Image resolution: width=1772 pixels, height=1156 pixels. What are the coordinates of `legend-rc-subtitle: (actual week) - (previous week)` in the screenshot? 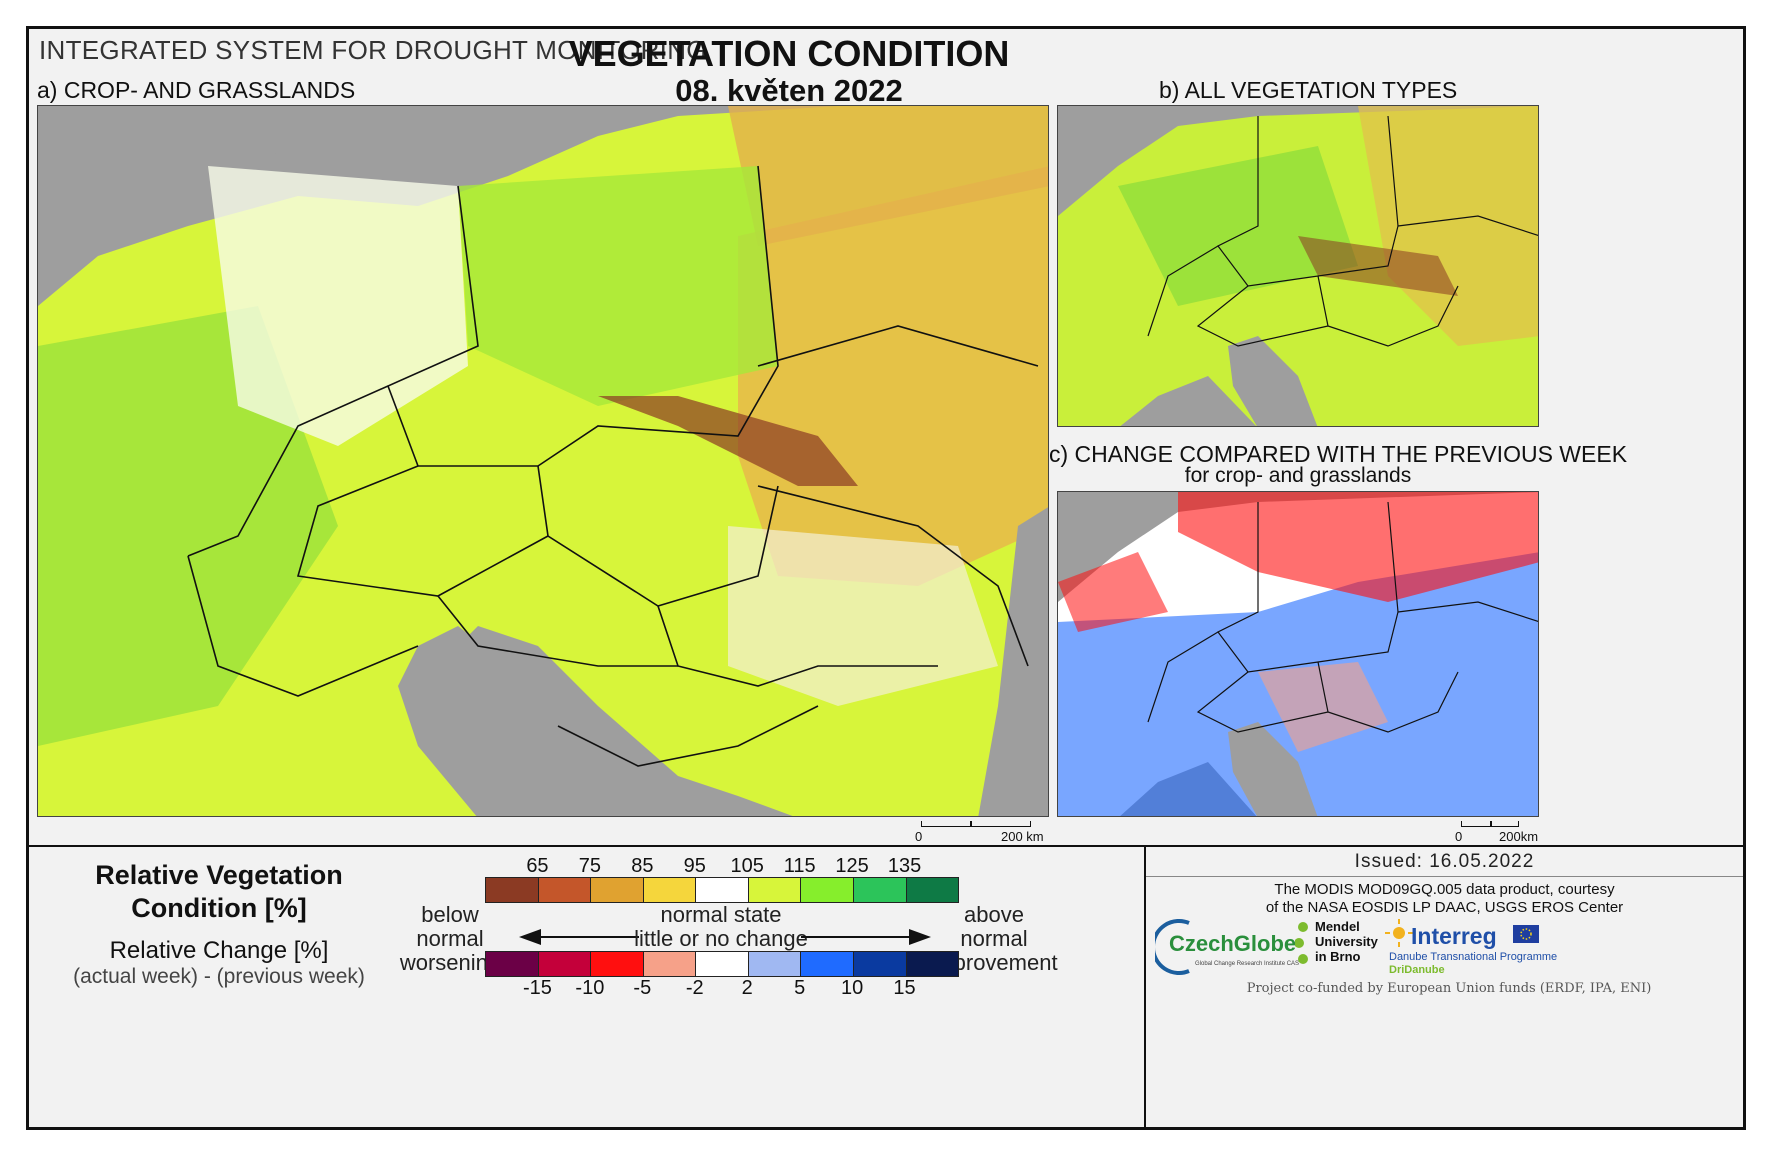 It's located at (219, 976).